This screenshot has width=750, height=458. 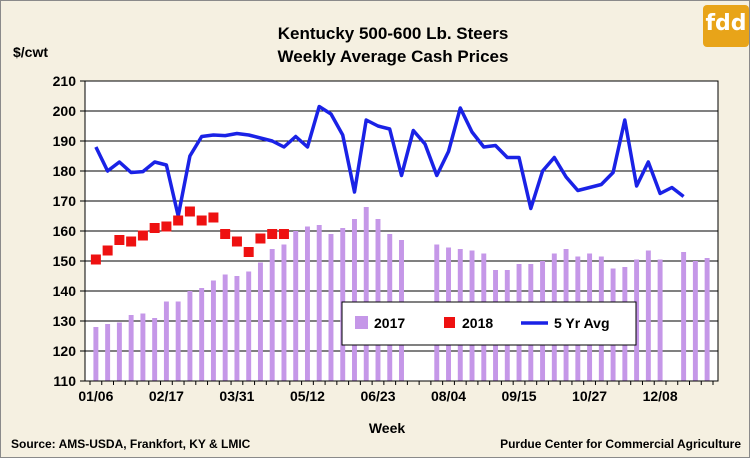 I want to click on y-tick-label: 170, so click(x=65, y=201).